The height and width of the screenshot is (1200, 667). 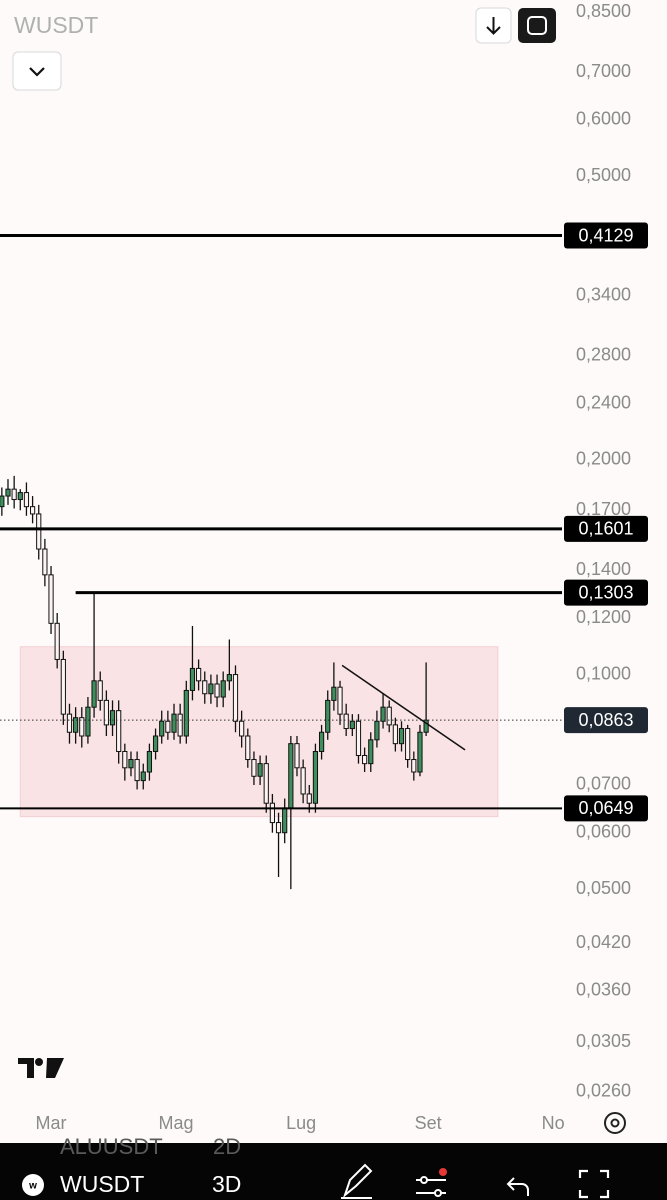 What do you see at coordinates (333, 1171) in the screenshot?
I see `bottom-toolbar` at bounding box center [333, 1171].